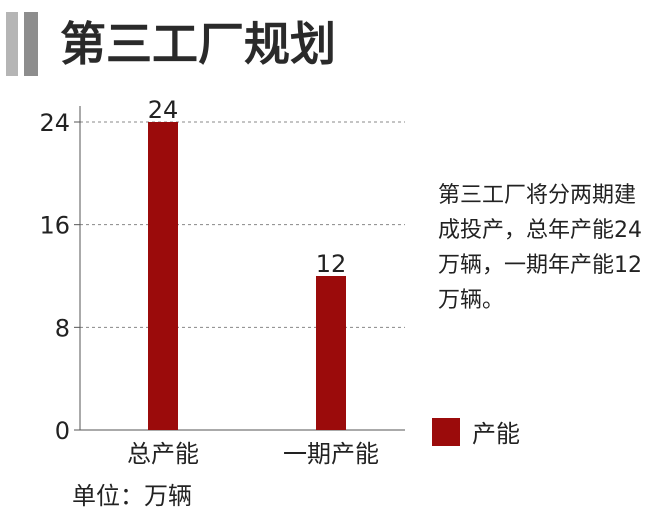  Describe the element at coordinates (54, 123) in the screenshot. I see `y-tick-label-24: 24` at that location.